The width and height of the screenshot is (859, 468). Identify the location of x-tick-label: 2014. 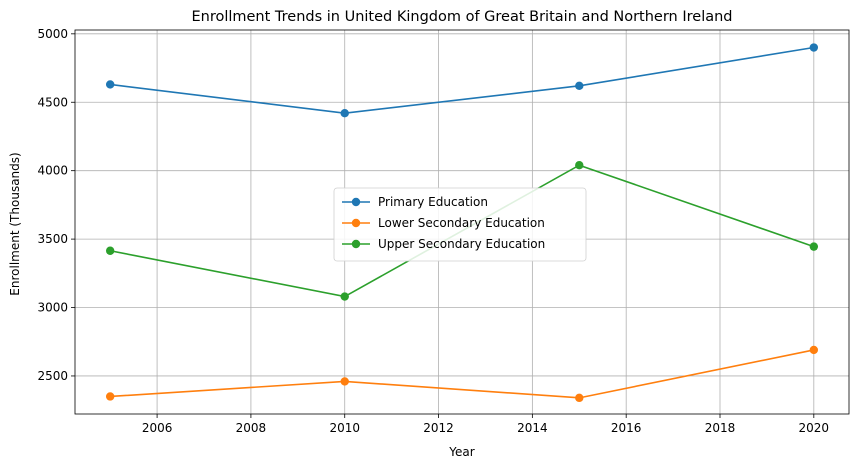
(532, 428).